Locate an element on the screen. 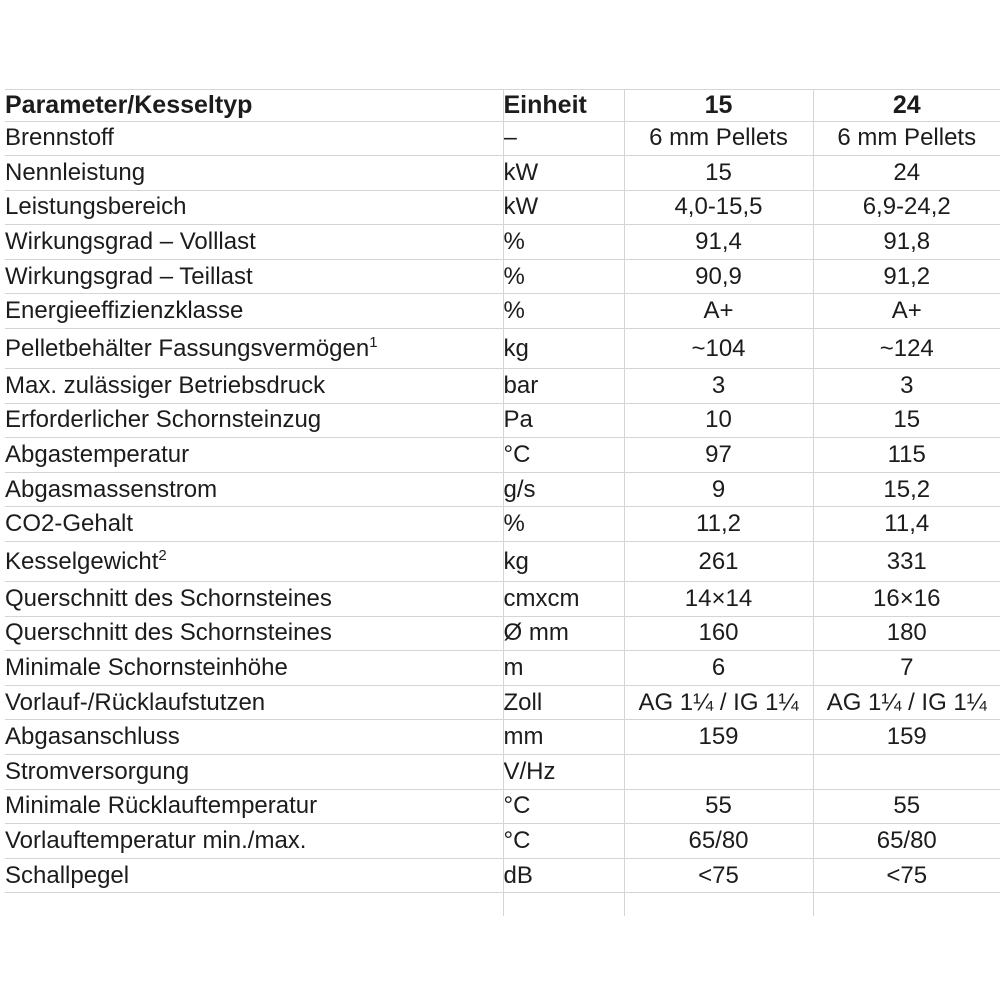 The width and height of the screenshot is (1000, 1000). value-15-cell: 11,2 is located at coordinates (718, 524).